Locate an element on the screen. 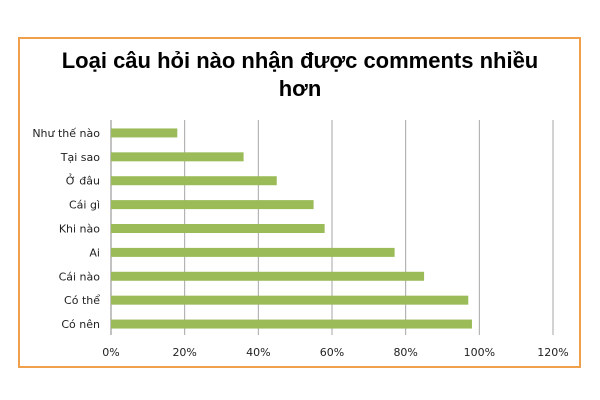 The width and height of the screenshot is (600, 400). category-label: Cái gì is located at coordinates (84, 205).